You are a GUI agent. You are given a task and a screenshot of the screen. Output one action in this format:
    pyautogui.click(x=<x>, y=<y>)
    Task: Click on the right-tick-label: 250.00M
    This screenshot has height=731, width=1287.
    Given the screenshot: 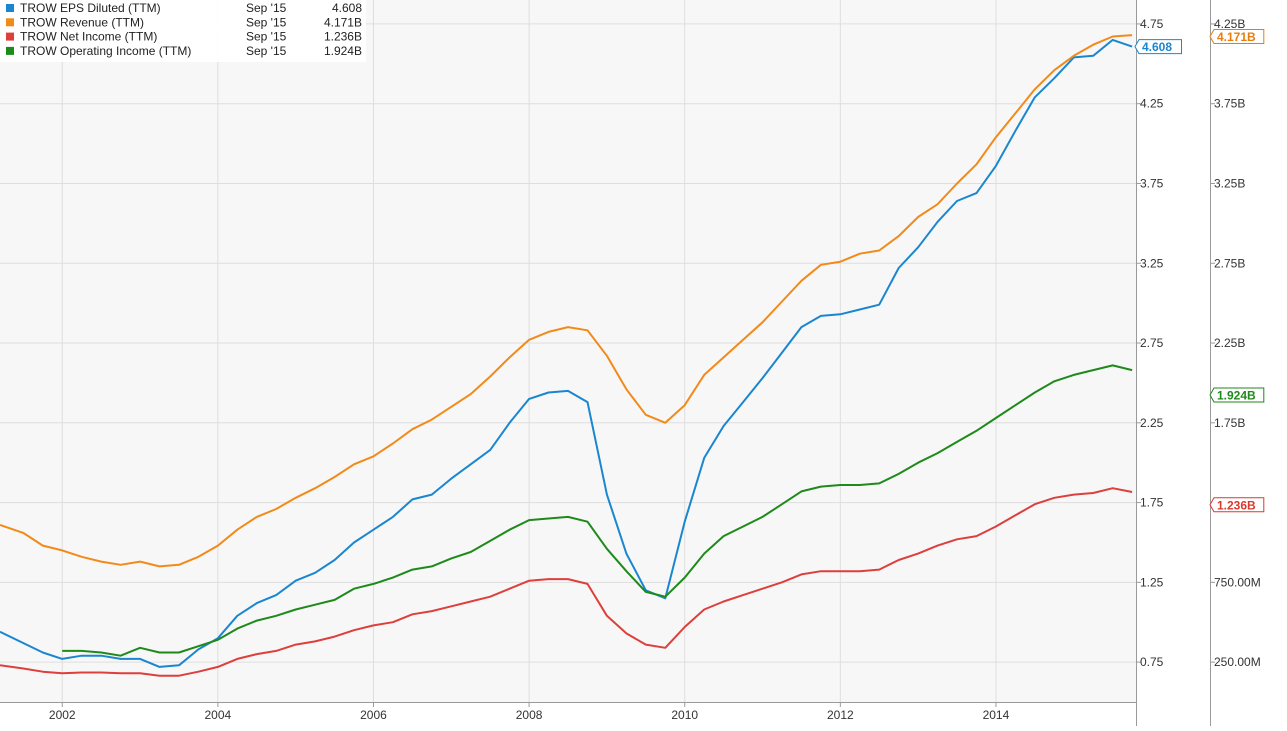 What is the action you would take?
    pyautogui.click(x=1237, y=662)
    